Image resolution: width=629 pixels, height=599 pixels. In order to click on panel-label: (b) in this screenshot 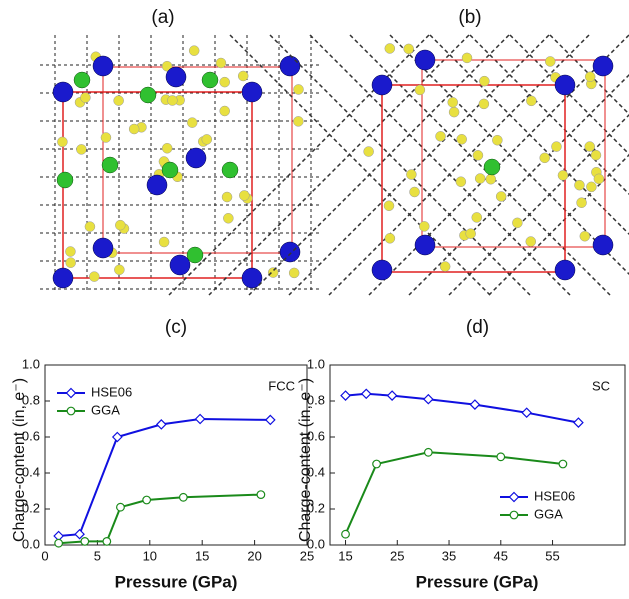, I will do `click(469, 17)`.